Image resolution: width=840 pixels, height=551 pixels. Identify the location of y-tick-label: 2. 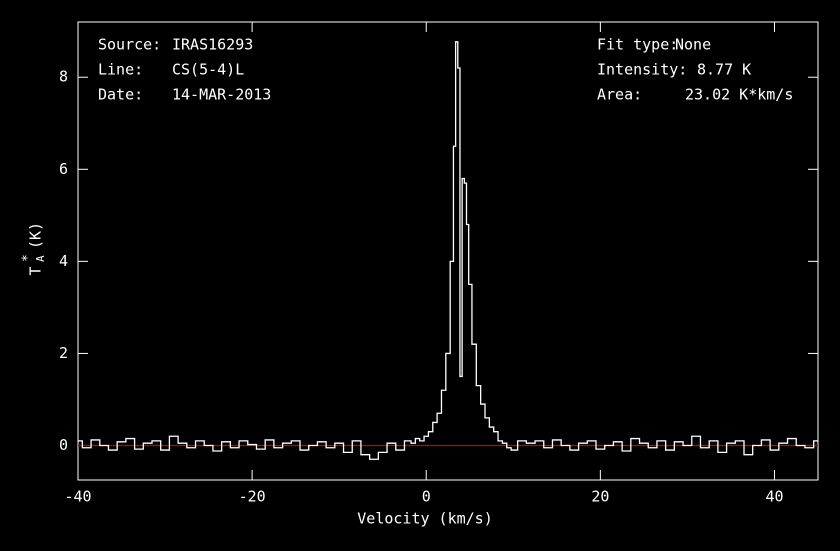
(63, 353).